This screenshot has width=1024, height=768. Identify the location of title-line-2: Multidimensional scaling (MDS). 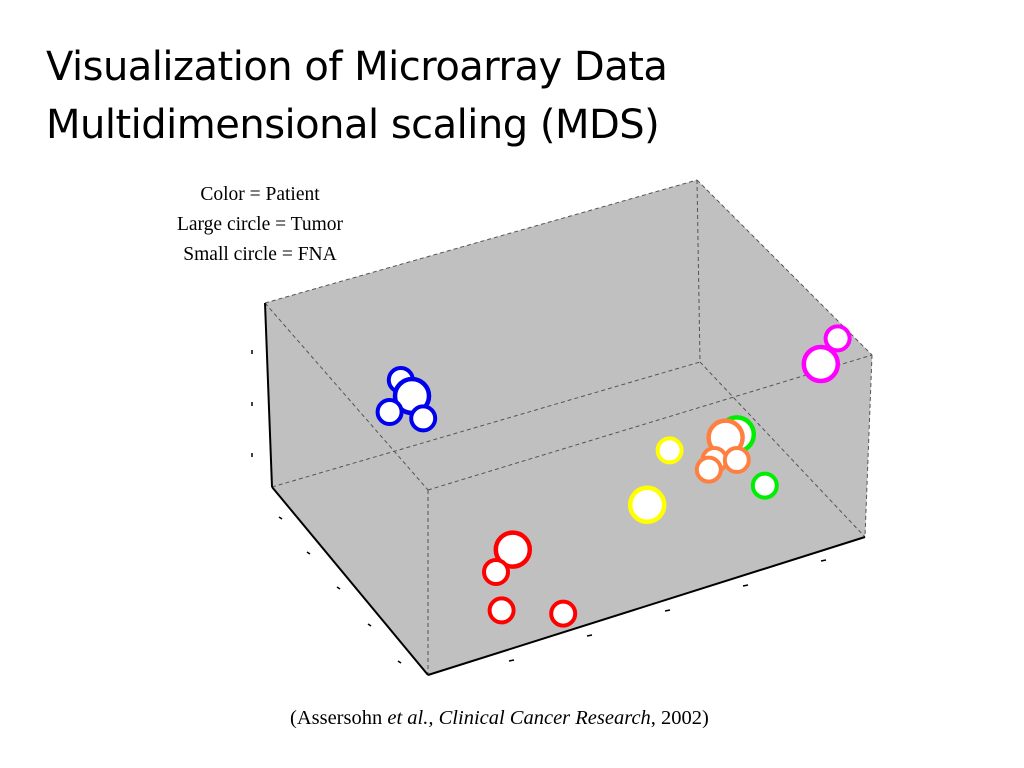
(353, 125).